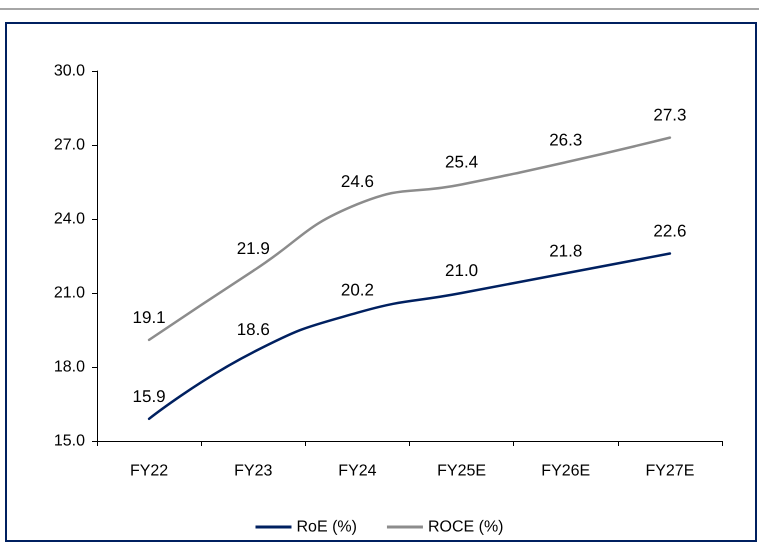  Describe the element at coordinates (461, 471) in the screenshot. I see `x-tick-label: FY25E` at that location.